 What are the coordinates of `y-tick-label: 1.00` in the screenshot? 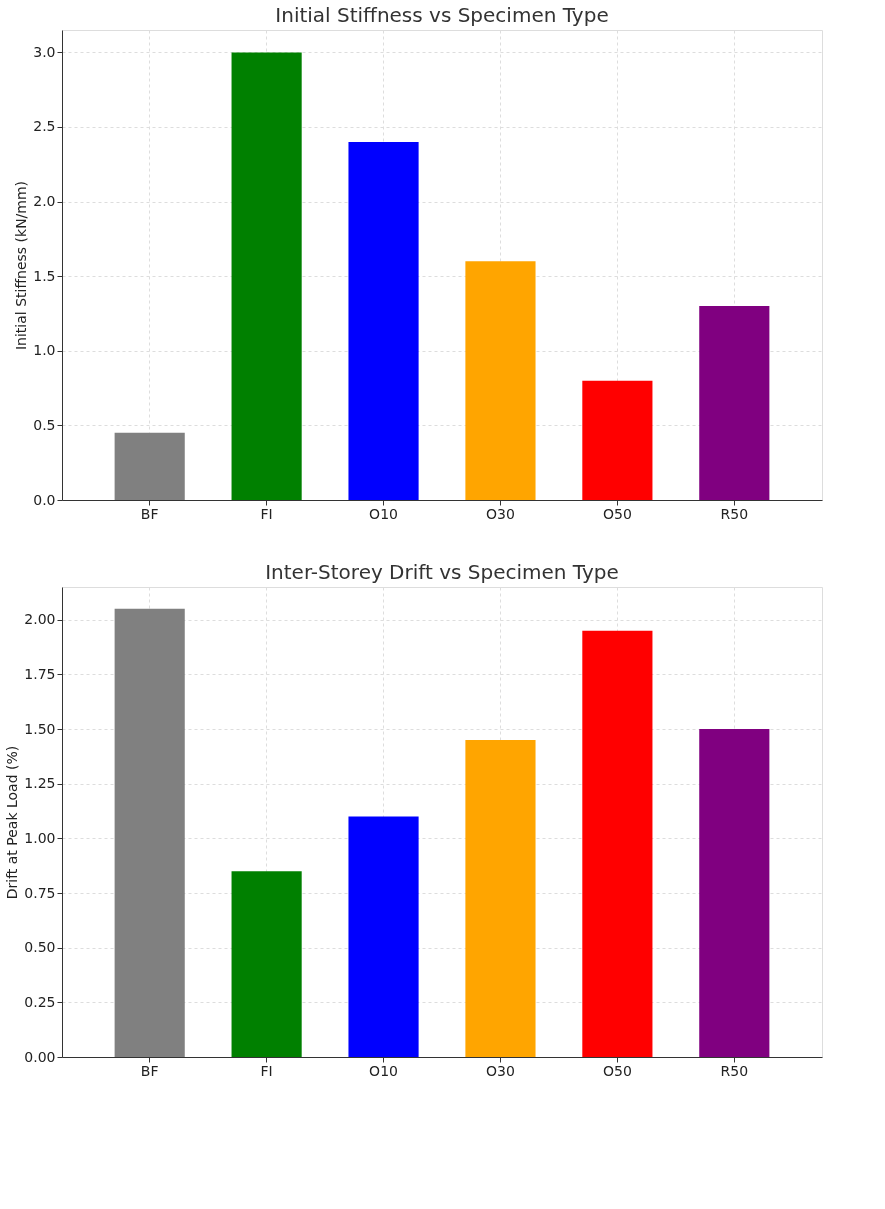 It's located at (40, 837).